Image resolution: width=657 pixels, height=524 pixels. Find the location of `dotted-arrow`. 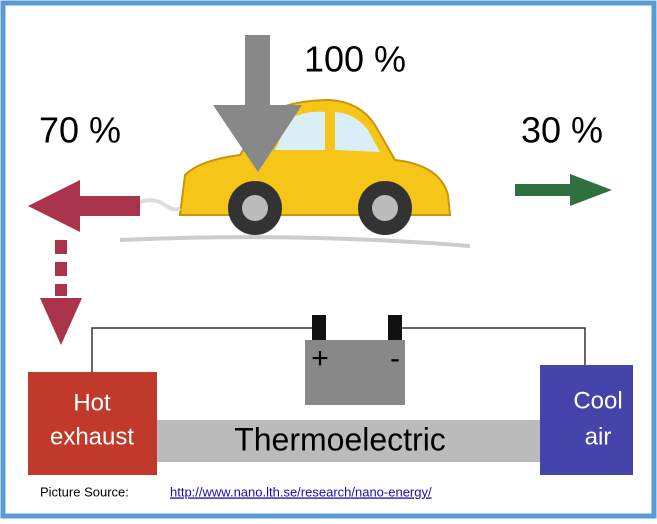

dotted-arrow is located at coordinates (61, 292).